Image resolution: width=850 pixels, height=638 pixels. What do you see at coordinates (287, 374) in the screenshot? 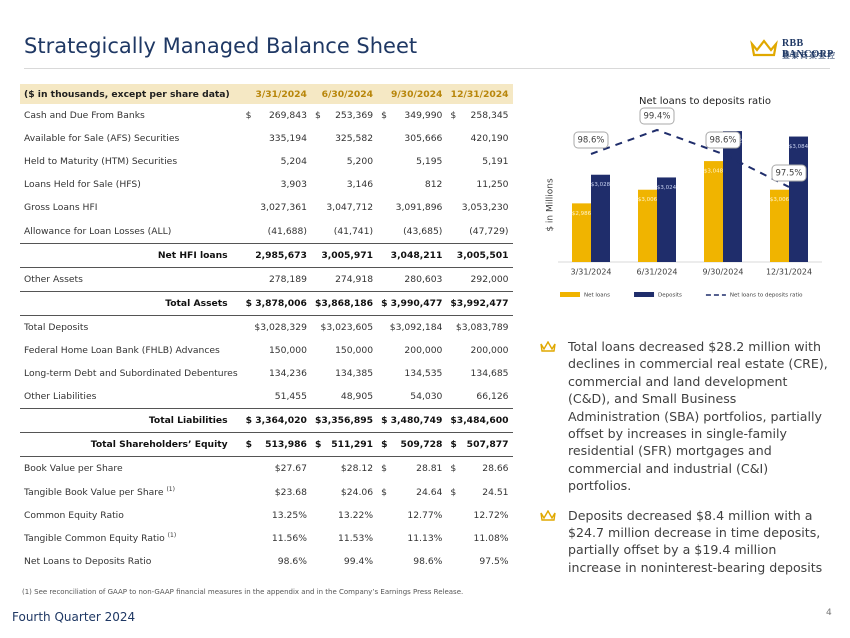
I see `value: 134,236` at bounding box center [287, 374].